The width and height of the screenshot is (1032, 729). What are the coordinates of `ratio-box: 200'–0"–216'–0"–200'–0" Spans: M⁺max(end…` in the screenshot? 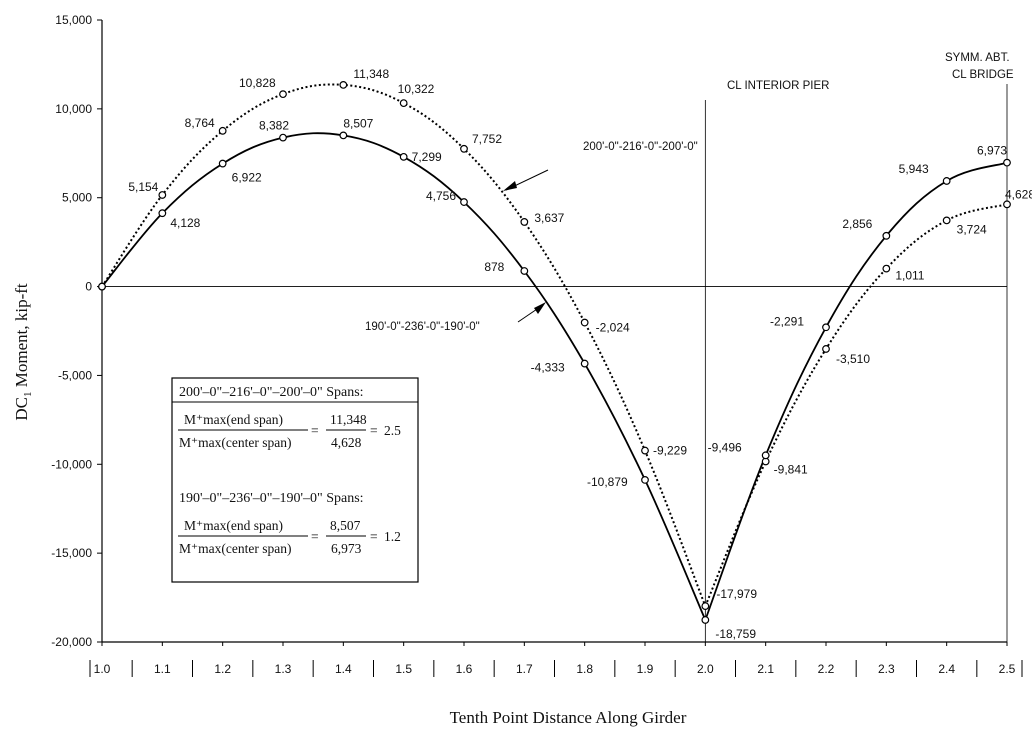 It's located at (295, 480).